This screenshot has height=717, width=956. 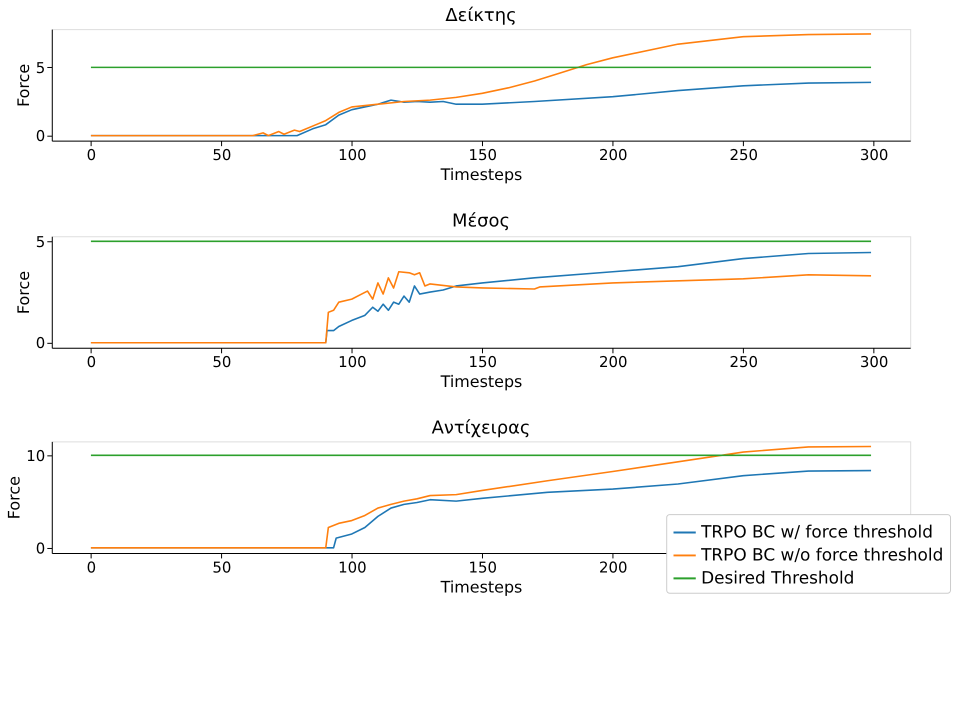 What do you see at coordinates (481, 427) in the screenshot?
I see `chart-title: Αντίχειρας` at bounding box center [481, 427].